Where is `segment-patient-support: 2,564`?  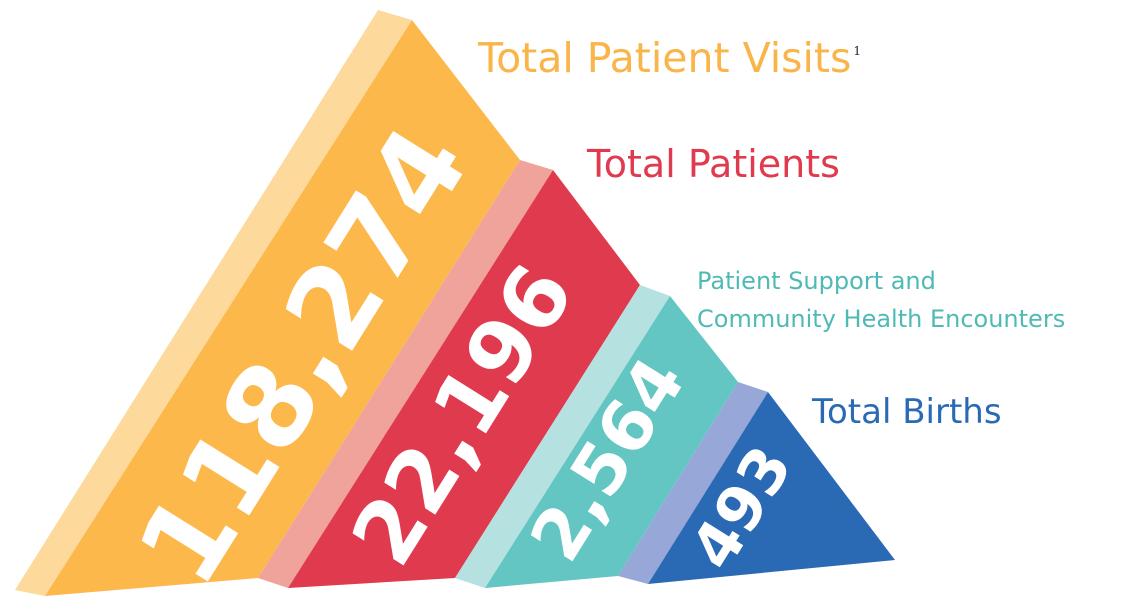 segment-patient-support: 2,564 is located at coordinates (596, 436).